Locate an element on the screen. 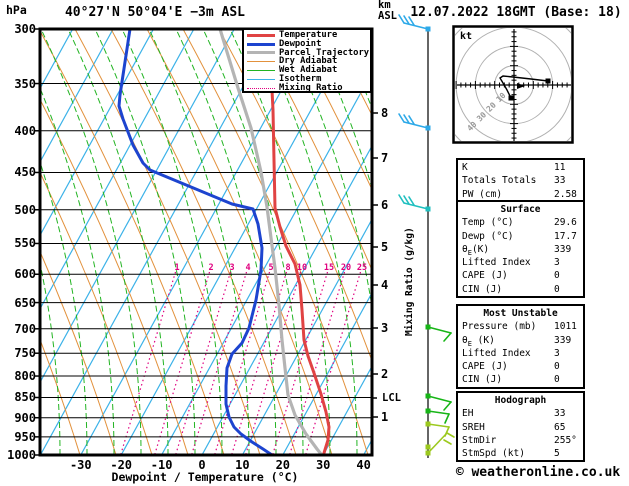 Image resolution: width=629 pixels, height=486 pixels. table-row: K 11 is located at coordinates (520, 167).